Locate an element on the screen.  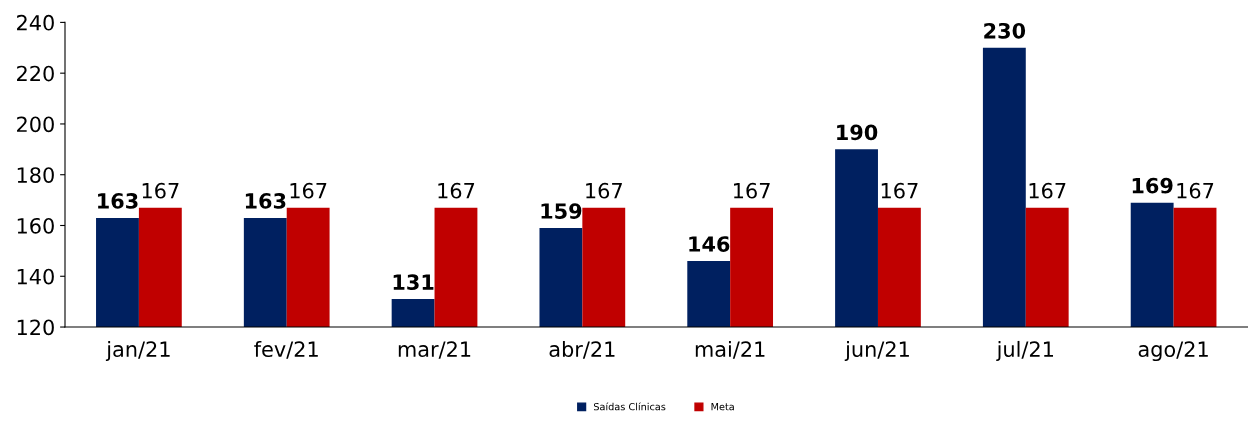
y-tick-label: 160 is located at coordinates (35, 225).